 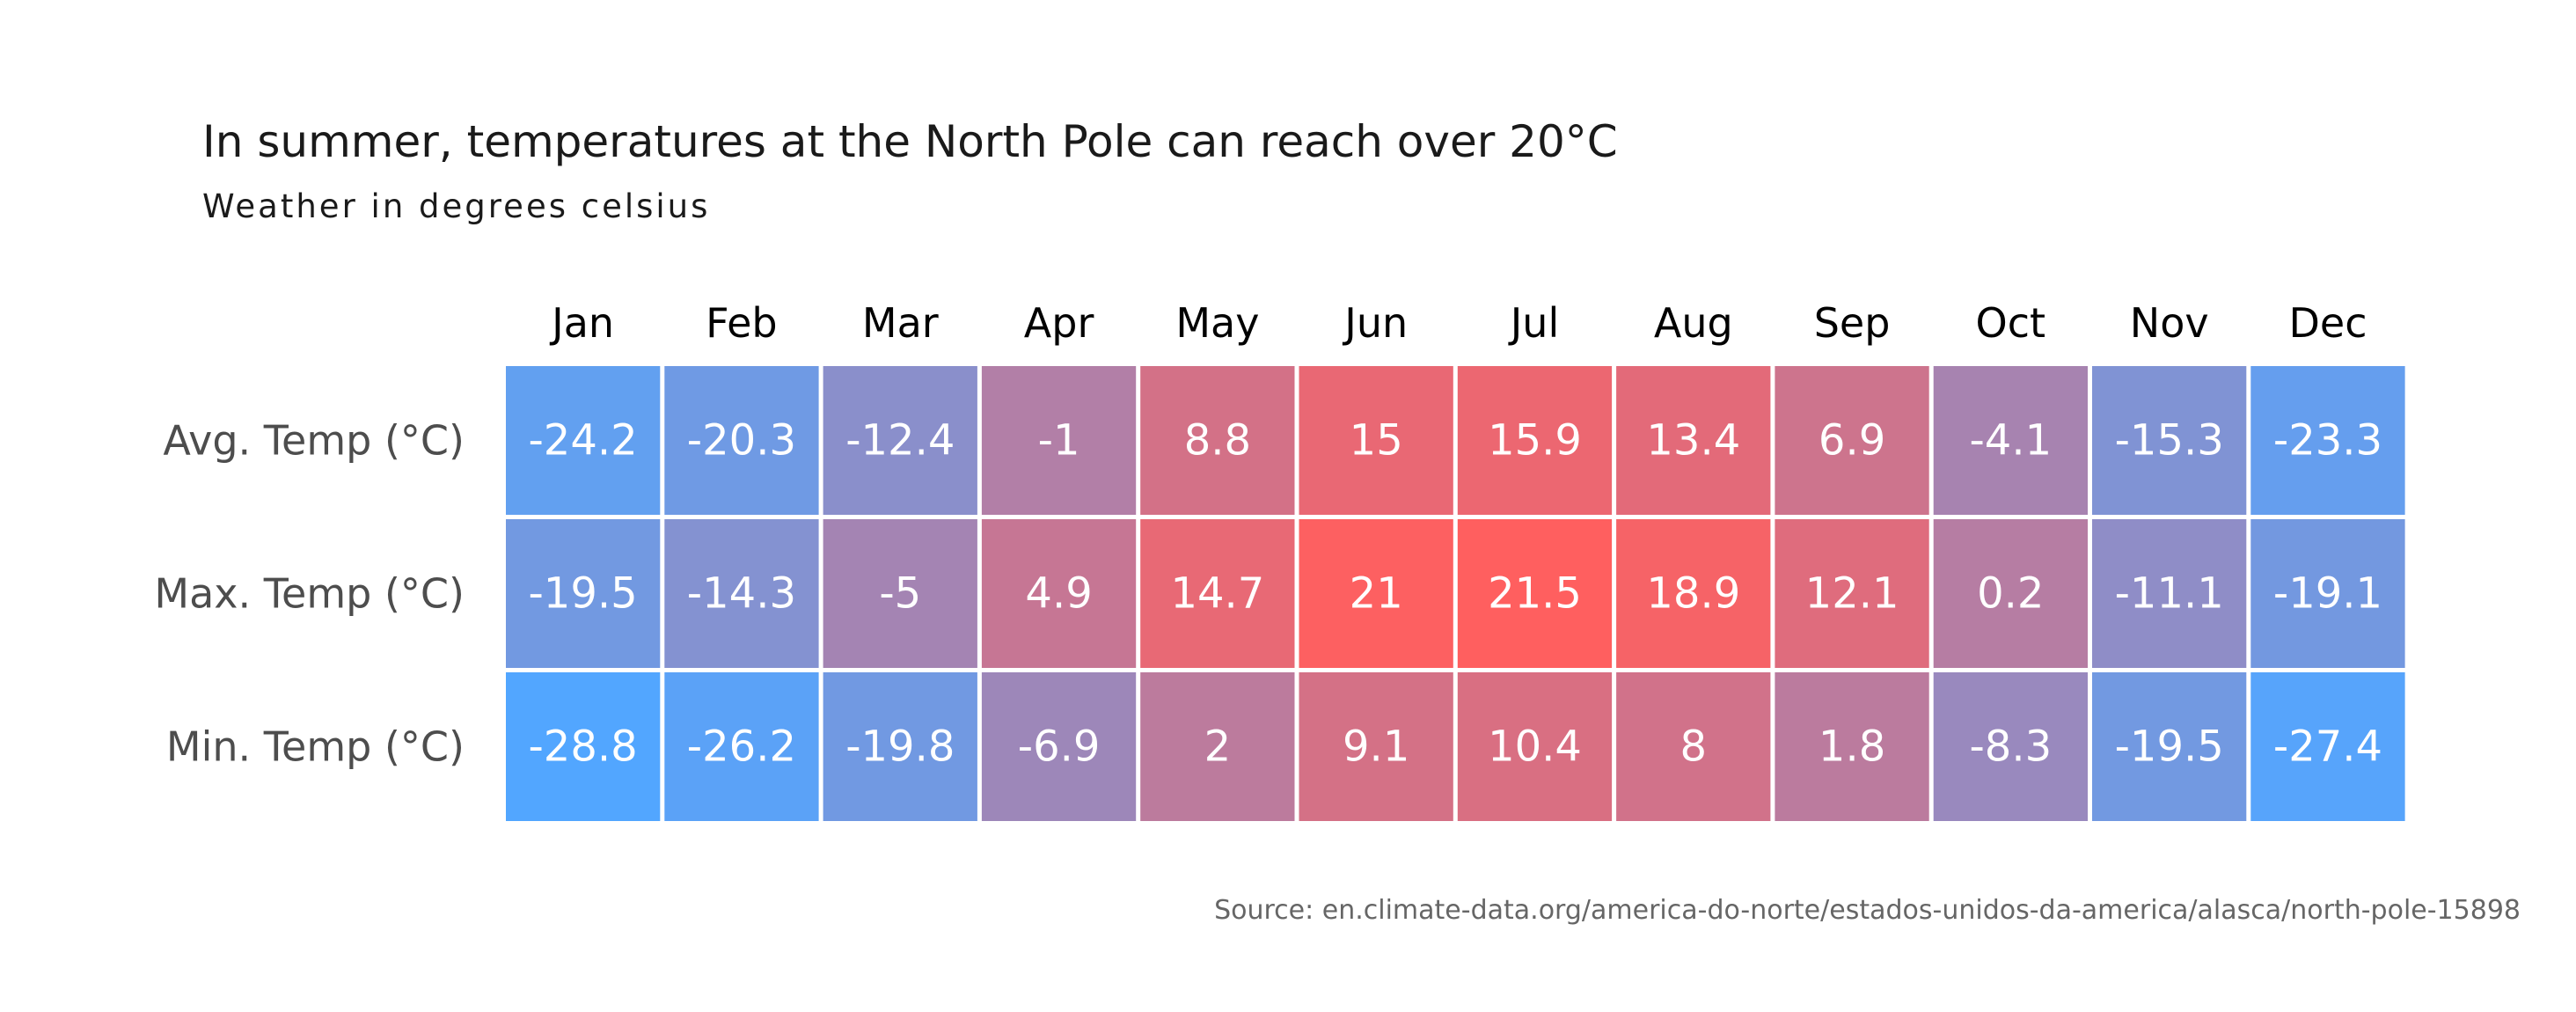 What do you see at coordinates (1217, 323) in the screenshot?
I see `column-label: May` at bounding box center [1217, 323].